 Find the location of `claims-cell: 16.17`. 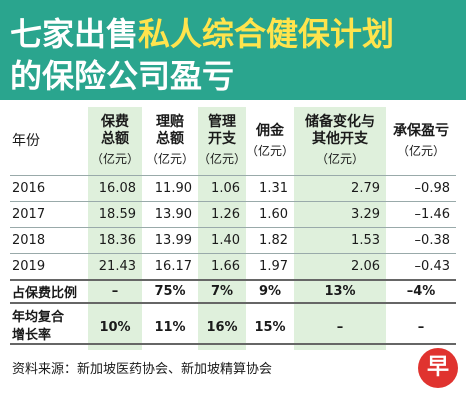

claims-cell: 16.17 is located at coordinates (170, 266).